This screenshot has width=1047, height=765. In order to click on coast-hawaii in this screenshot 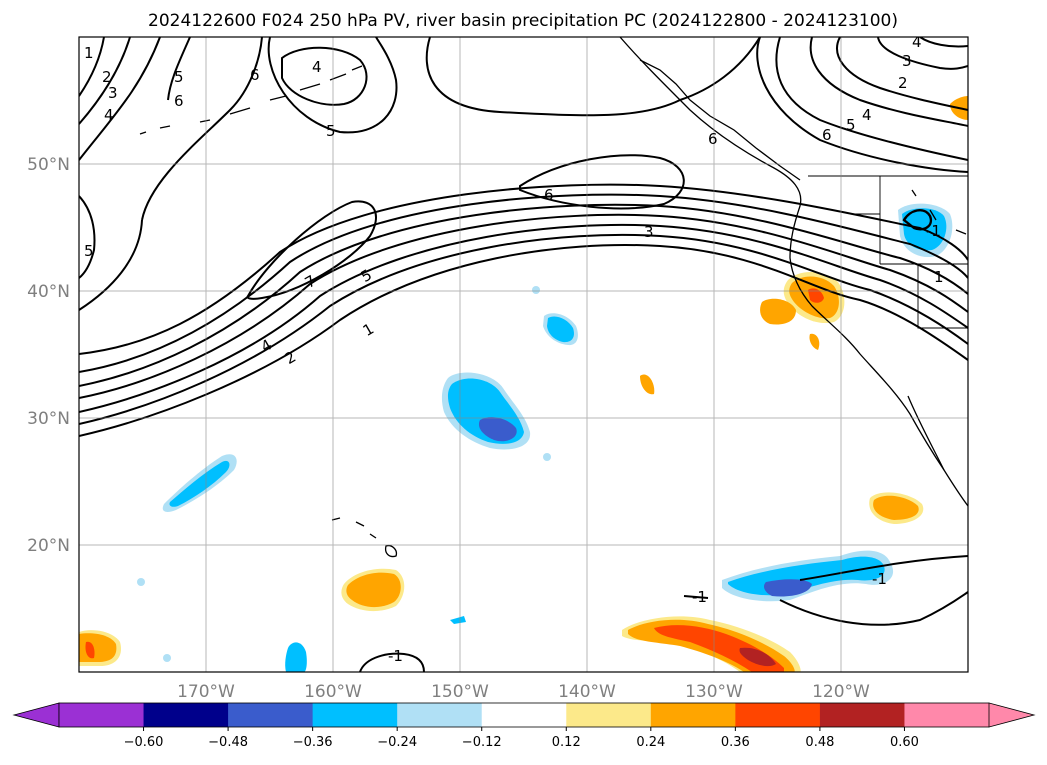, I will do `click(364, 537)`.